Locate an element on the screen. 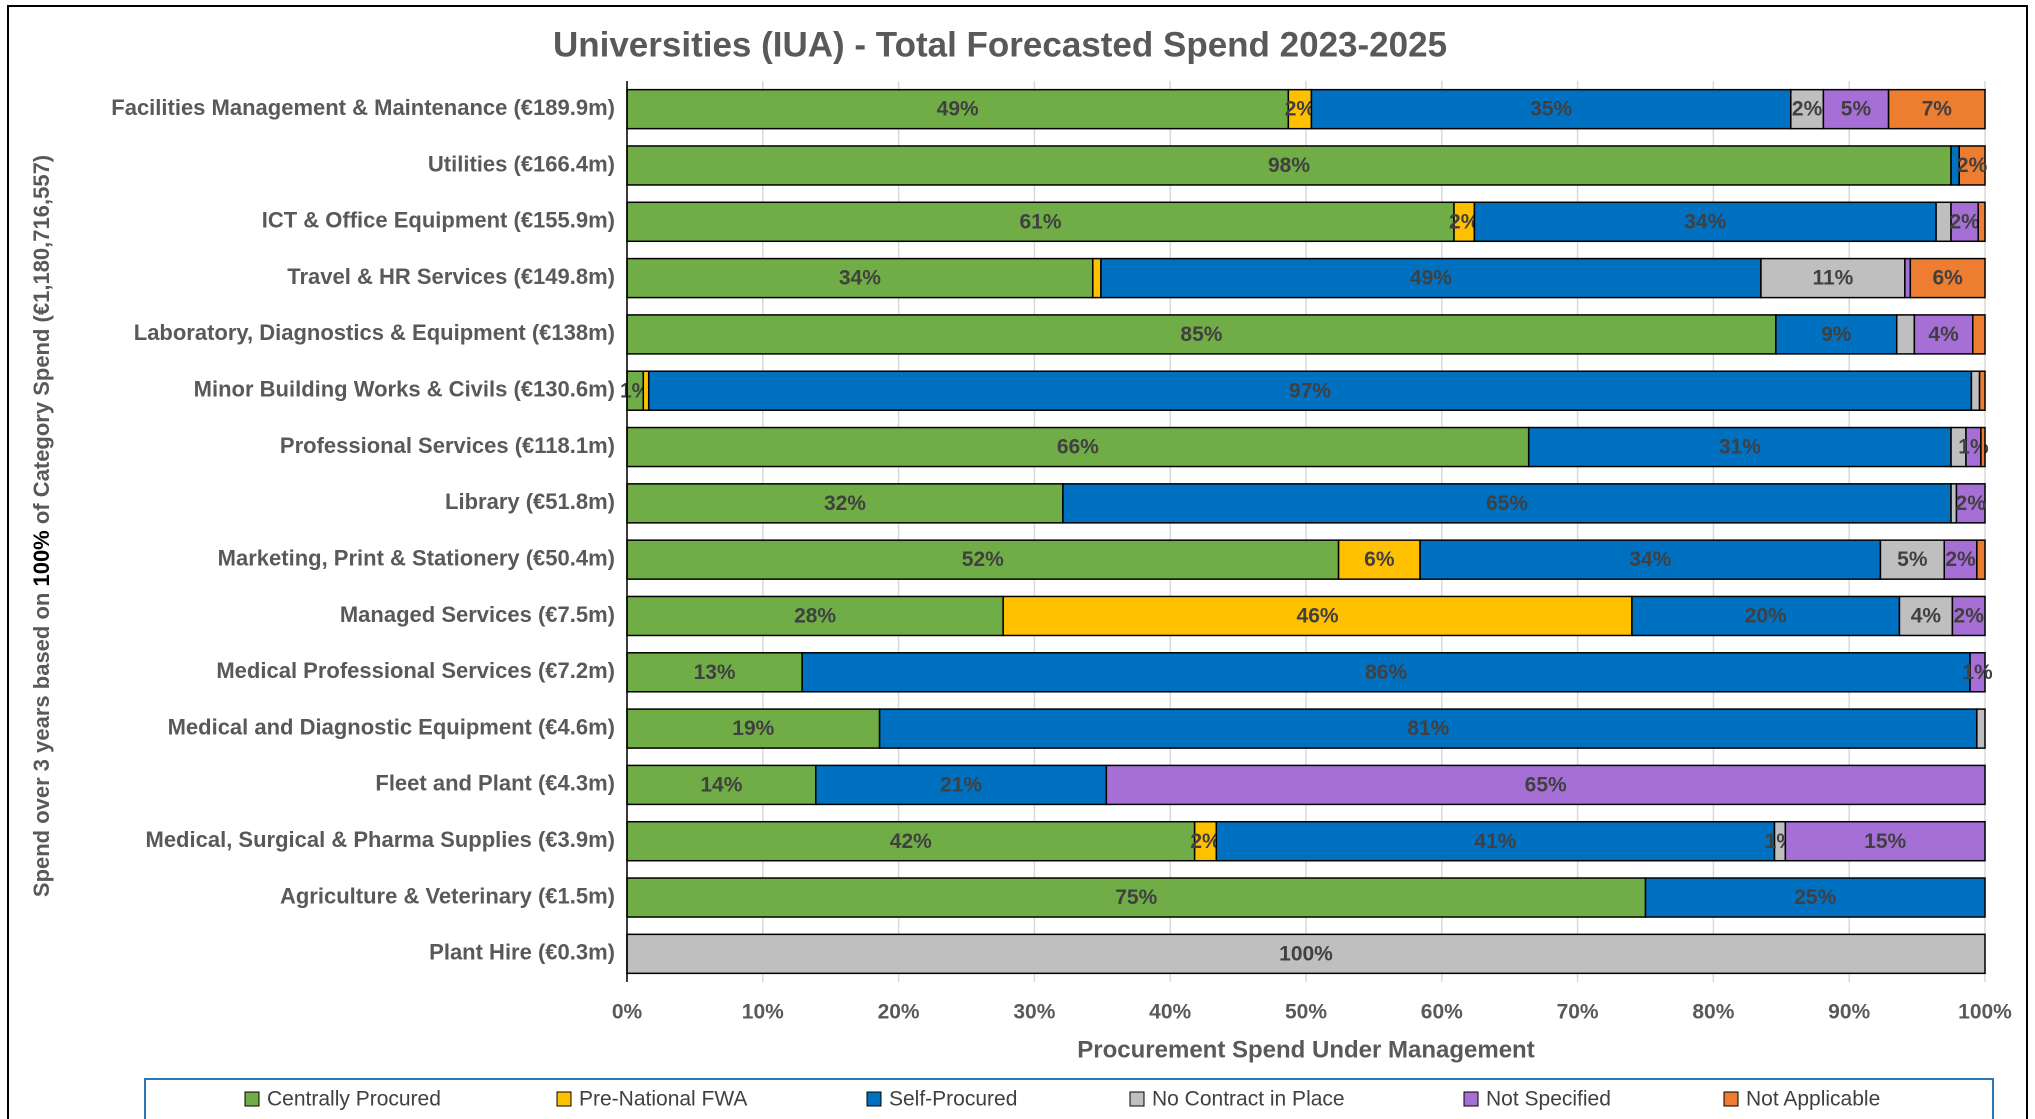 This screenshot has width=2035, height=1119. data-label: 97% is located at coordinates (1310, 390).